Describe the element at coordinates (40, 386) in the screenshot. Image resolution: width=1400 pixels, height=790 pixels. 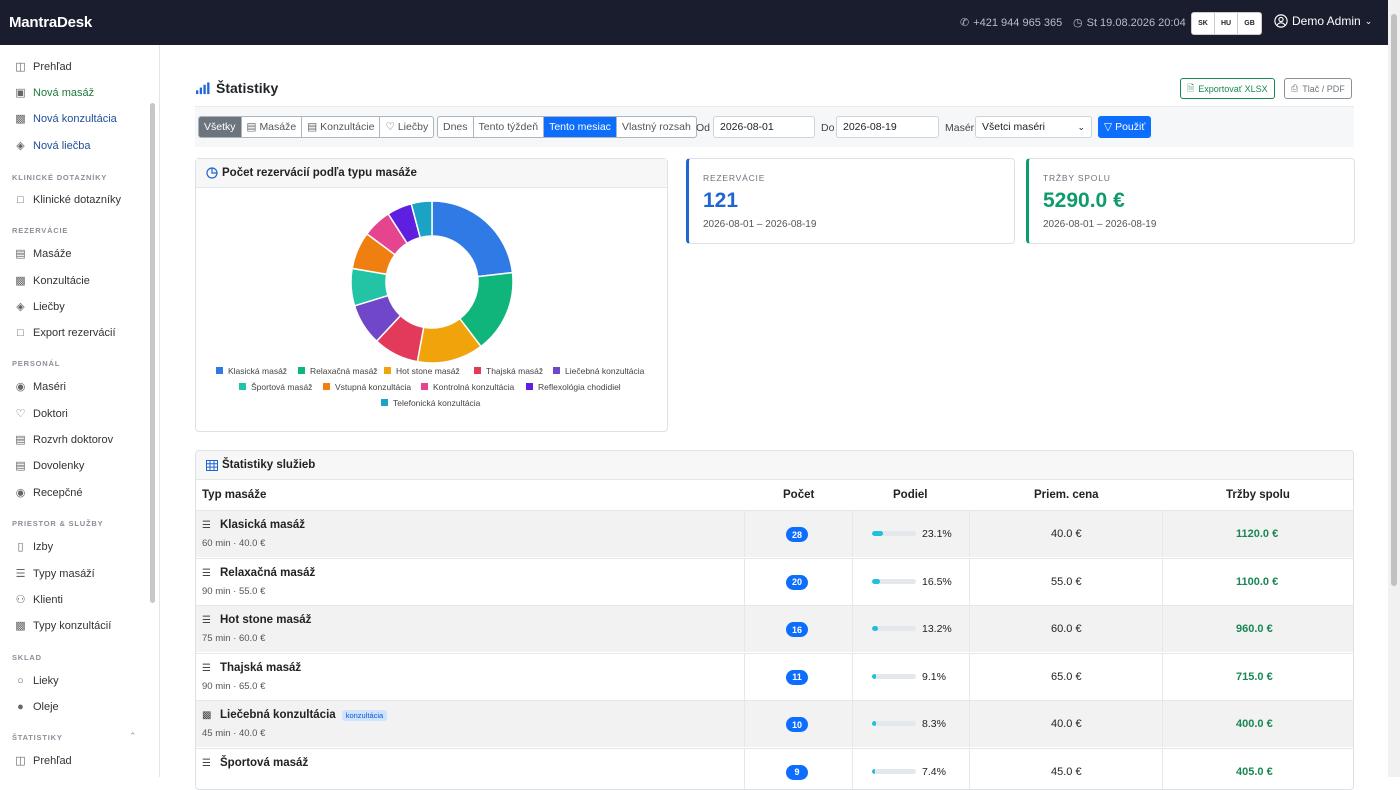
I see `sidebar-item-2-0: ◉Maséri` at that location.